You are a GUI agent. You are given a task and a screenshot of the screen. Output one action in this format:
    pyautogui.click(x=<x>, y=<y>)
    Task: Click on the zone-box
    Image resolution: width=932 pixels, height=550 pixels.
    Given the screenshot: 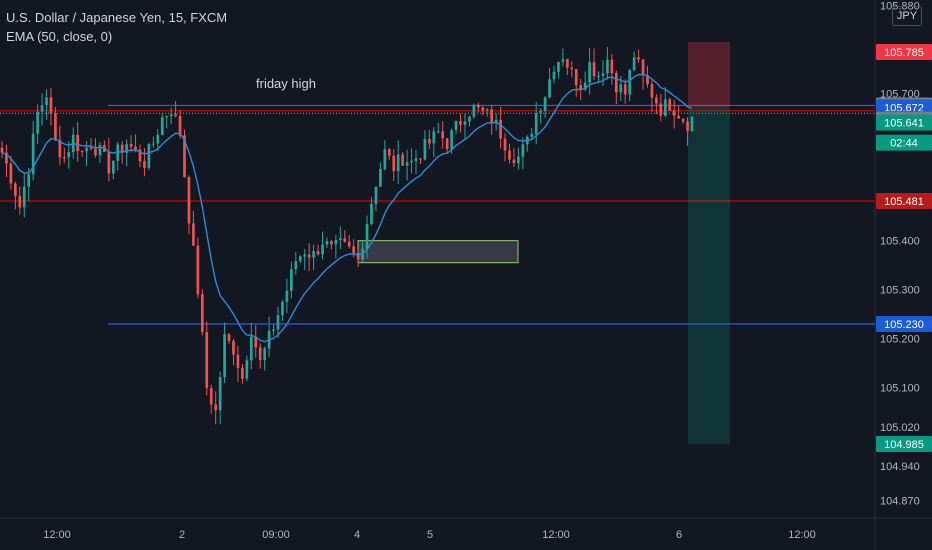 What is the action you would take?
    pyautogui.click(x=438, y=252)
    